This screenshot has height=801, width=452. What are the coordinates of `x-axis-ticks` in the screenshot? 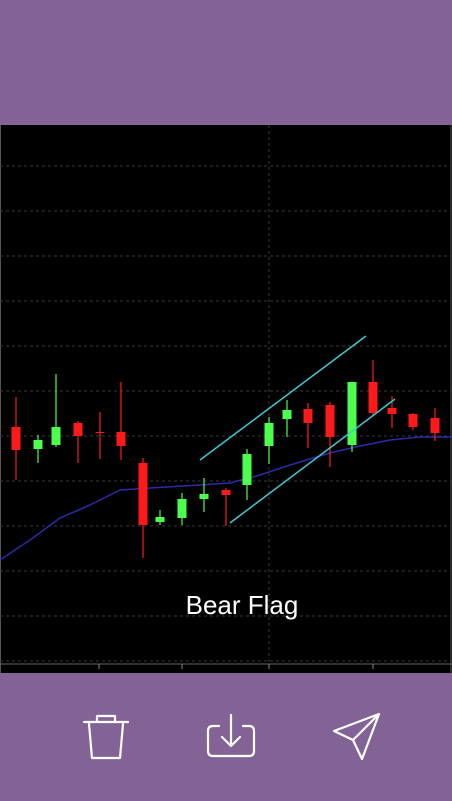 It's located at (236, 666).